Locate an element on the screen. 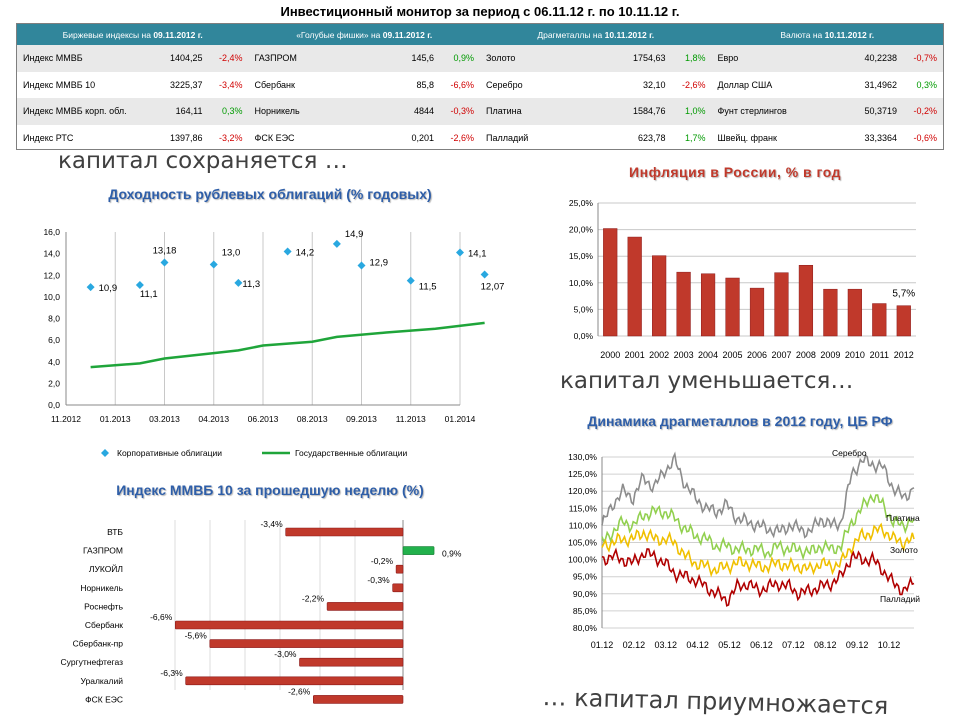 This screenshot has height=720, width=960. instrument-change: -3,4% is located at coordinates (230, 84).